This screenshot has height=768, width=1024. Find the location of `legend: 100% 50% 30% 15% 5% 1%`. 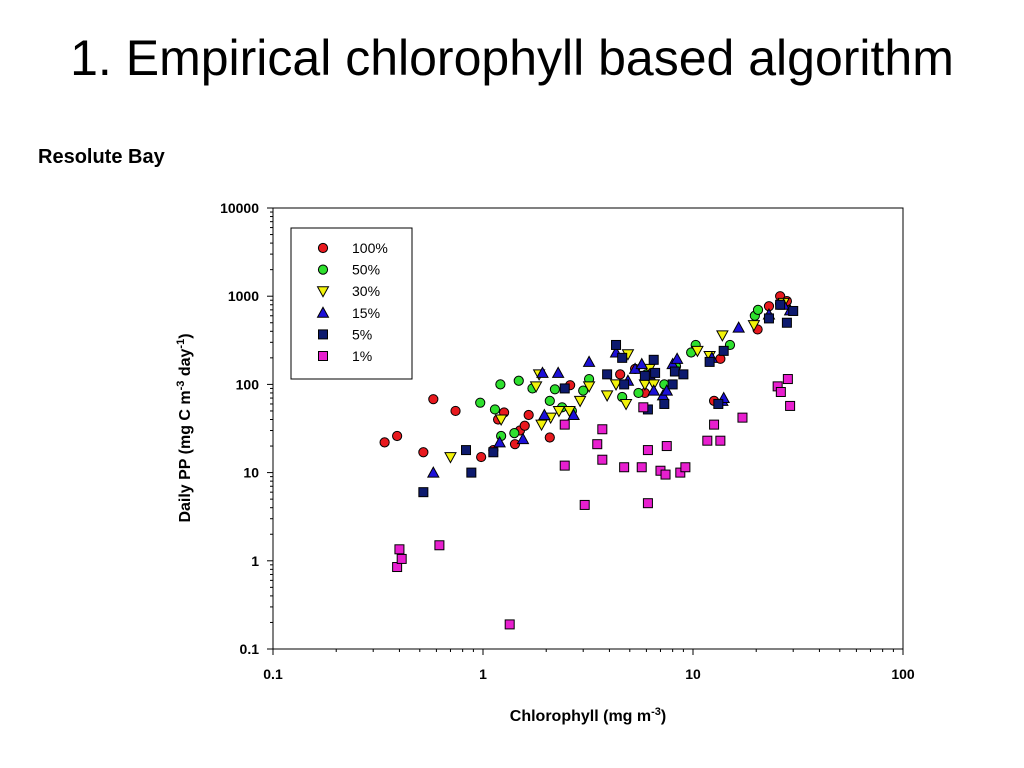

legend: 100% 50% 30% 15% 5% 1% is located at coordinates (351, 303).